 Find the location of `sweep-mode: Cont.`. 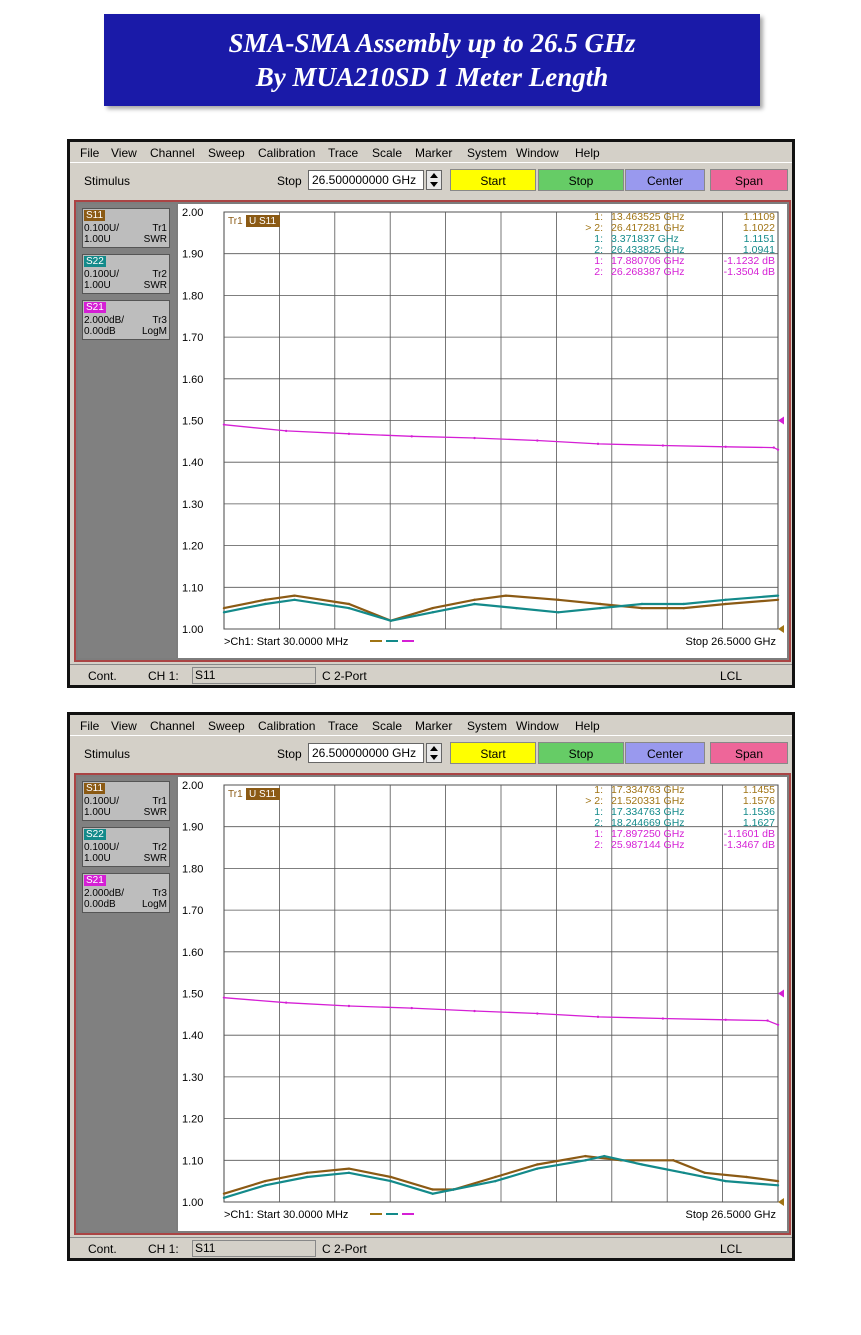

sweep-mode: Cont. is located at coordinates (102, 1249).